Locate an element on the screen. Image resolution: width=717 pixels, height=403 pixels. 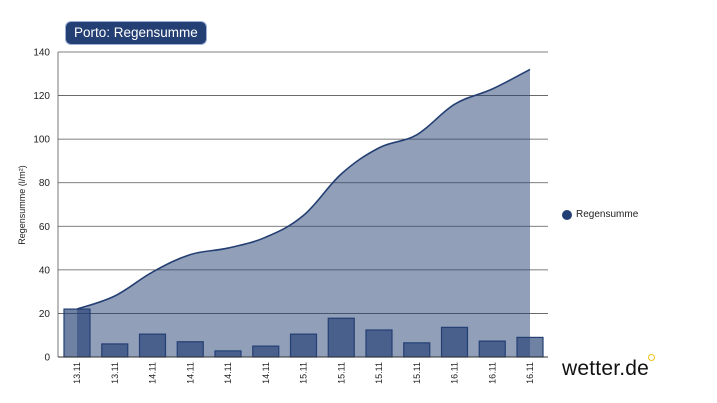
legend-swatch is located at coordinates (567, 214).